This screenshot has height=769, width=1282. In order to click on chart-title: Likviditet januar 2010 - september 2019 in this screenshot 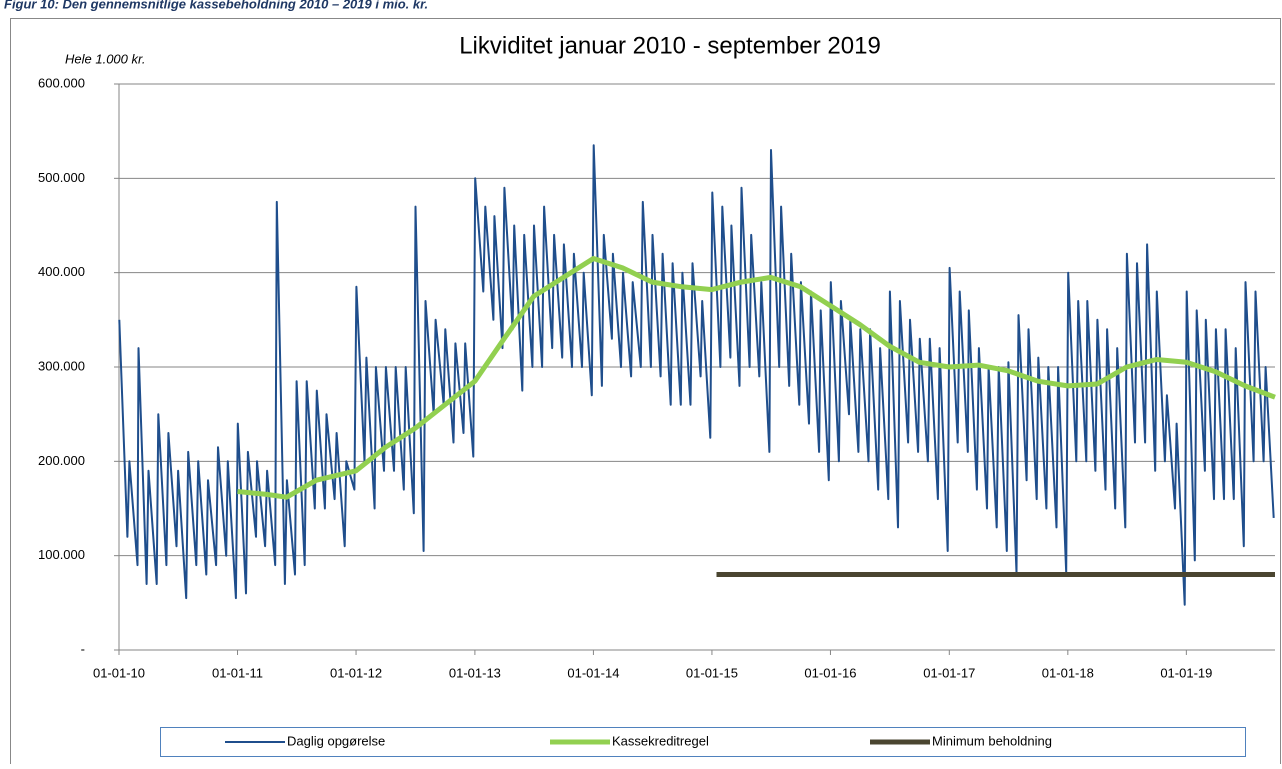, I will do `click(670, 45)`.